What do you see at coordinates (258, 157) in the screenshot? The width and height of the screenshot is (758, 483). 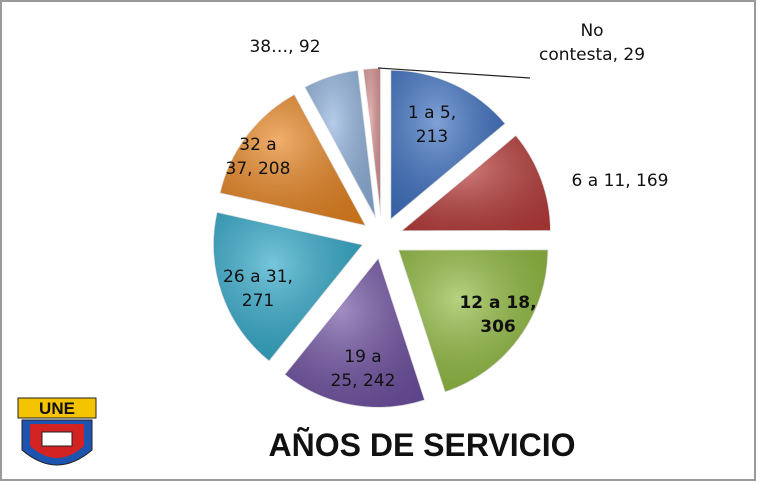 I see `data-label: 32 a 37, 208` at bounding box center [258, 157].